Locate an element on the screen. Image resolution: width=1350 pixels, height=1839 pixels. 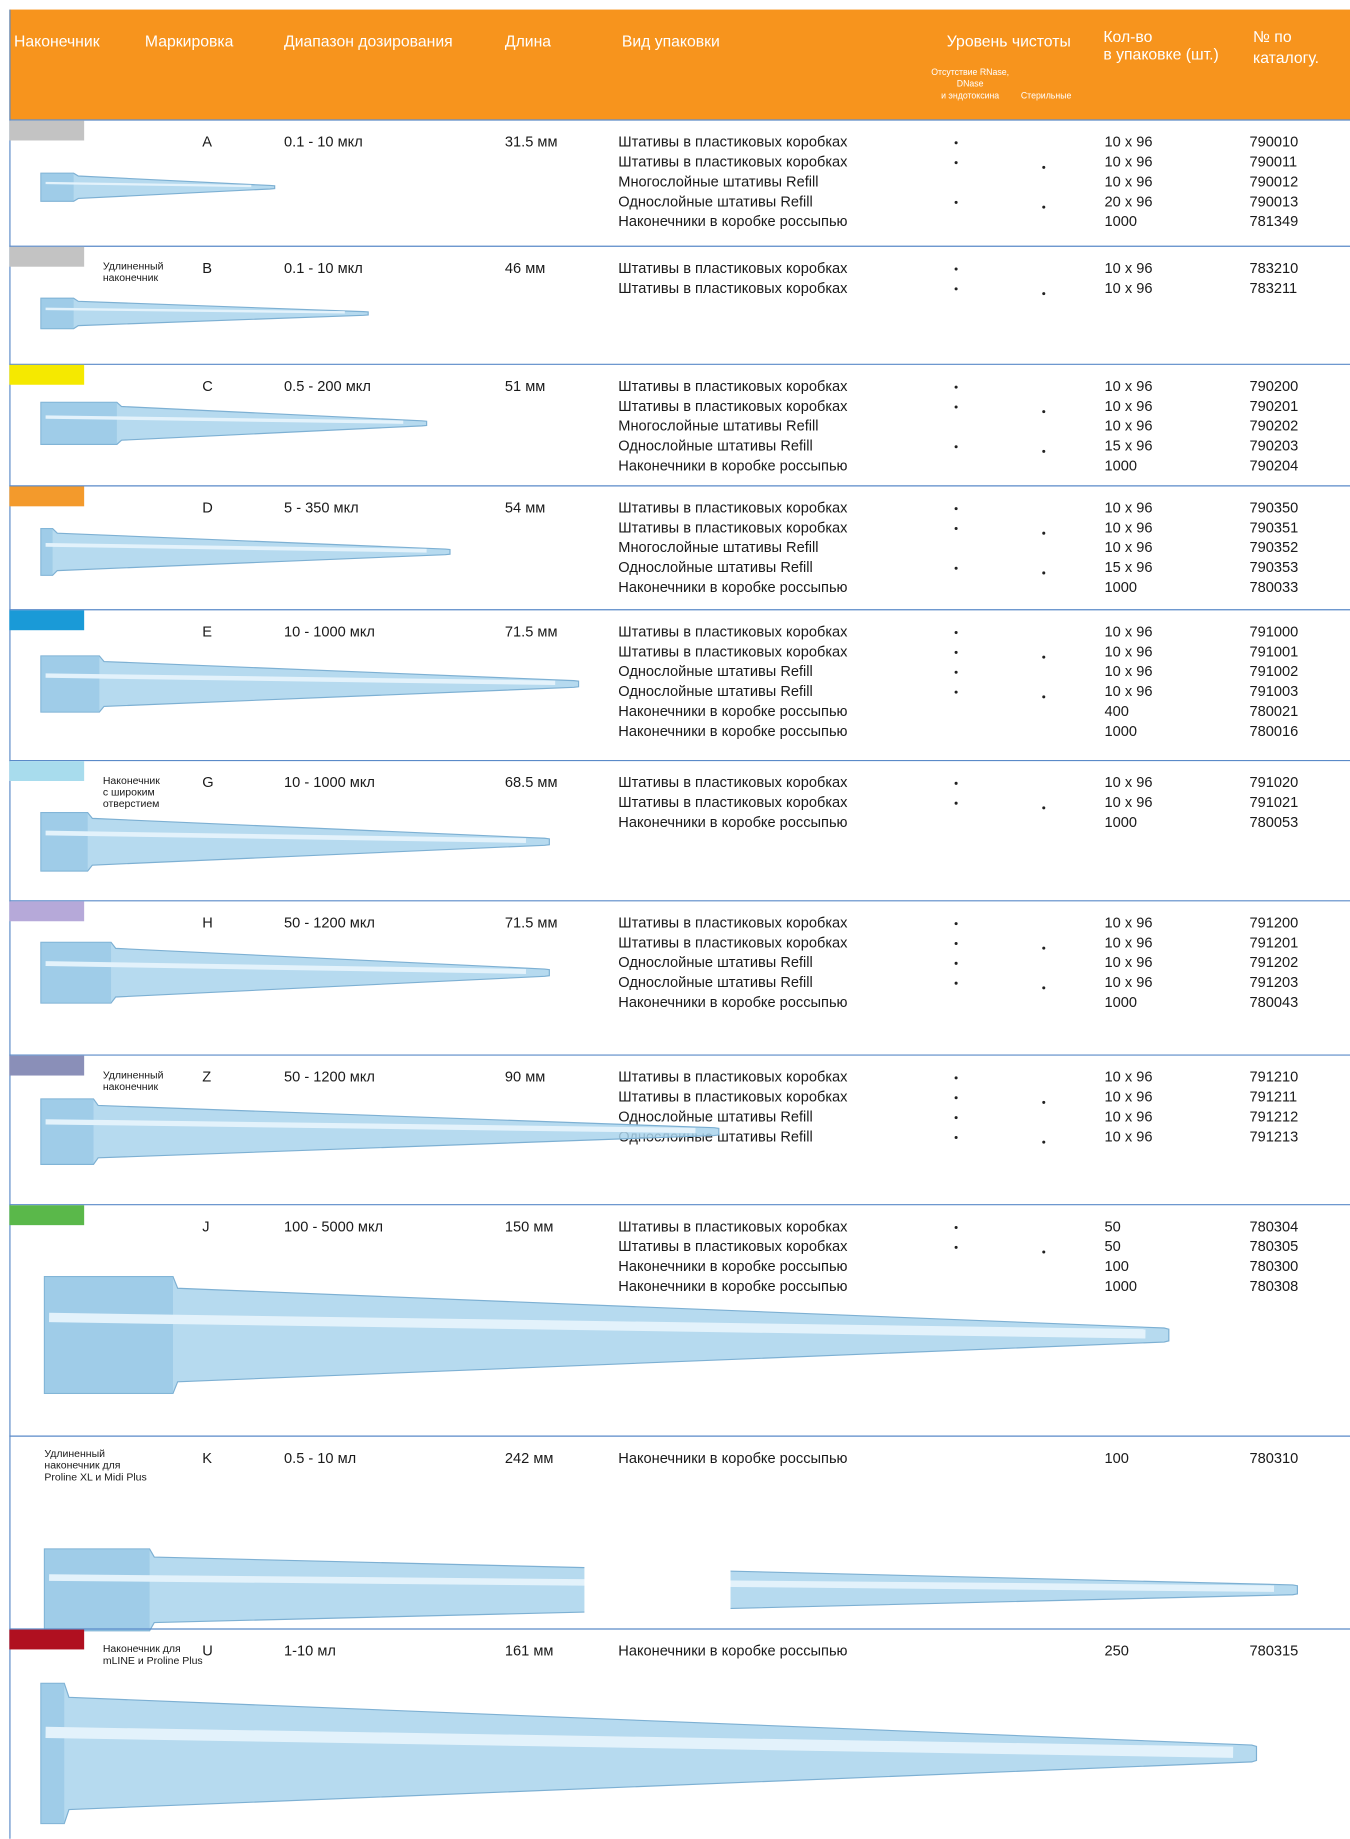
catalog-number: 791003 is located at coordinates (1273, 692).